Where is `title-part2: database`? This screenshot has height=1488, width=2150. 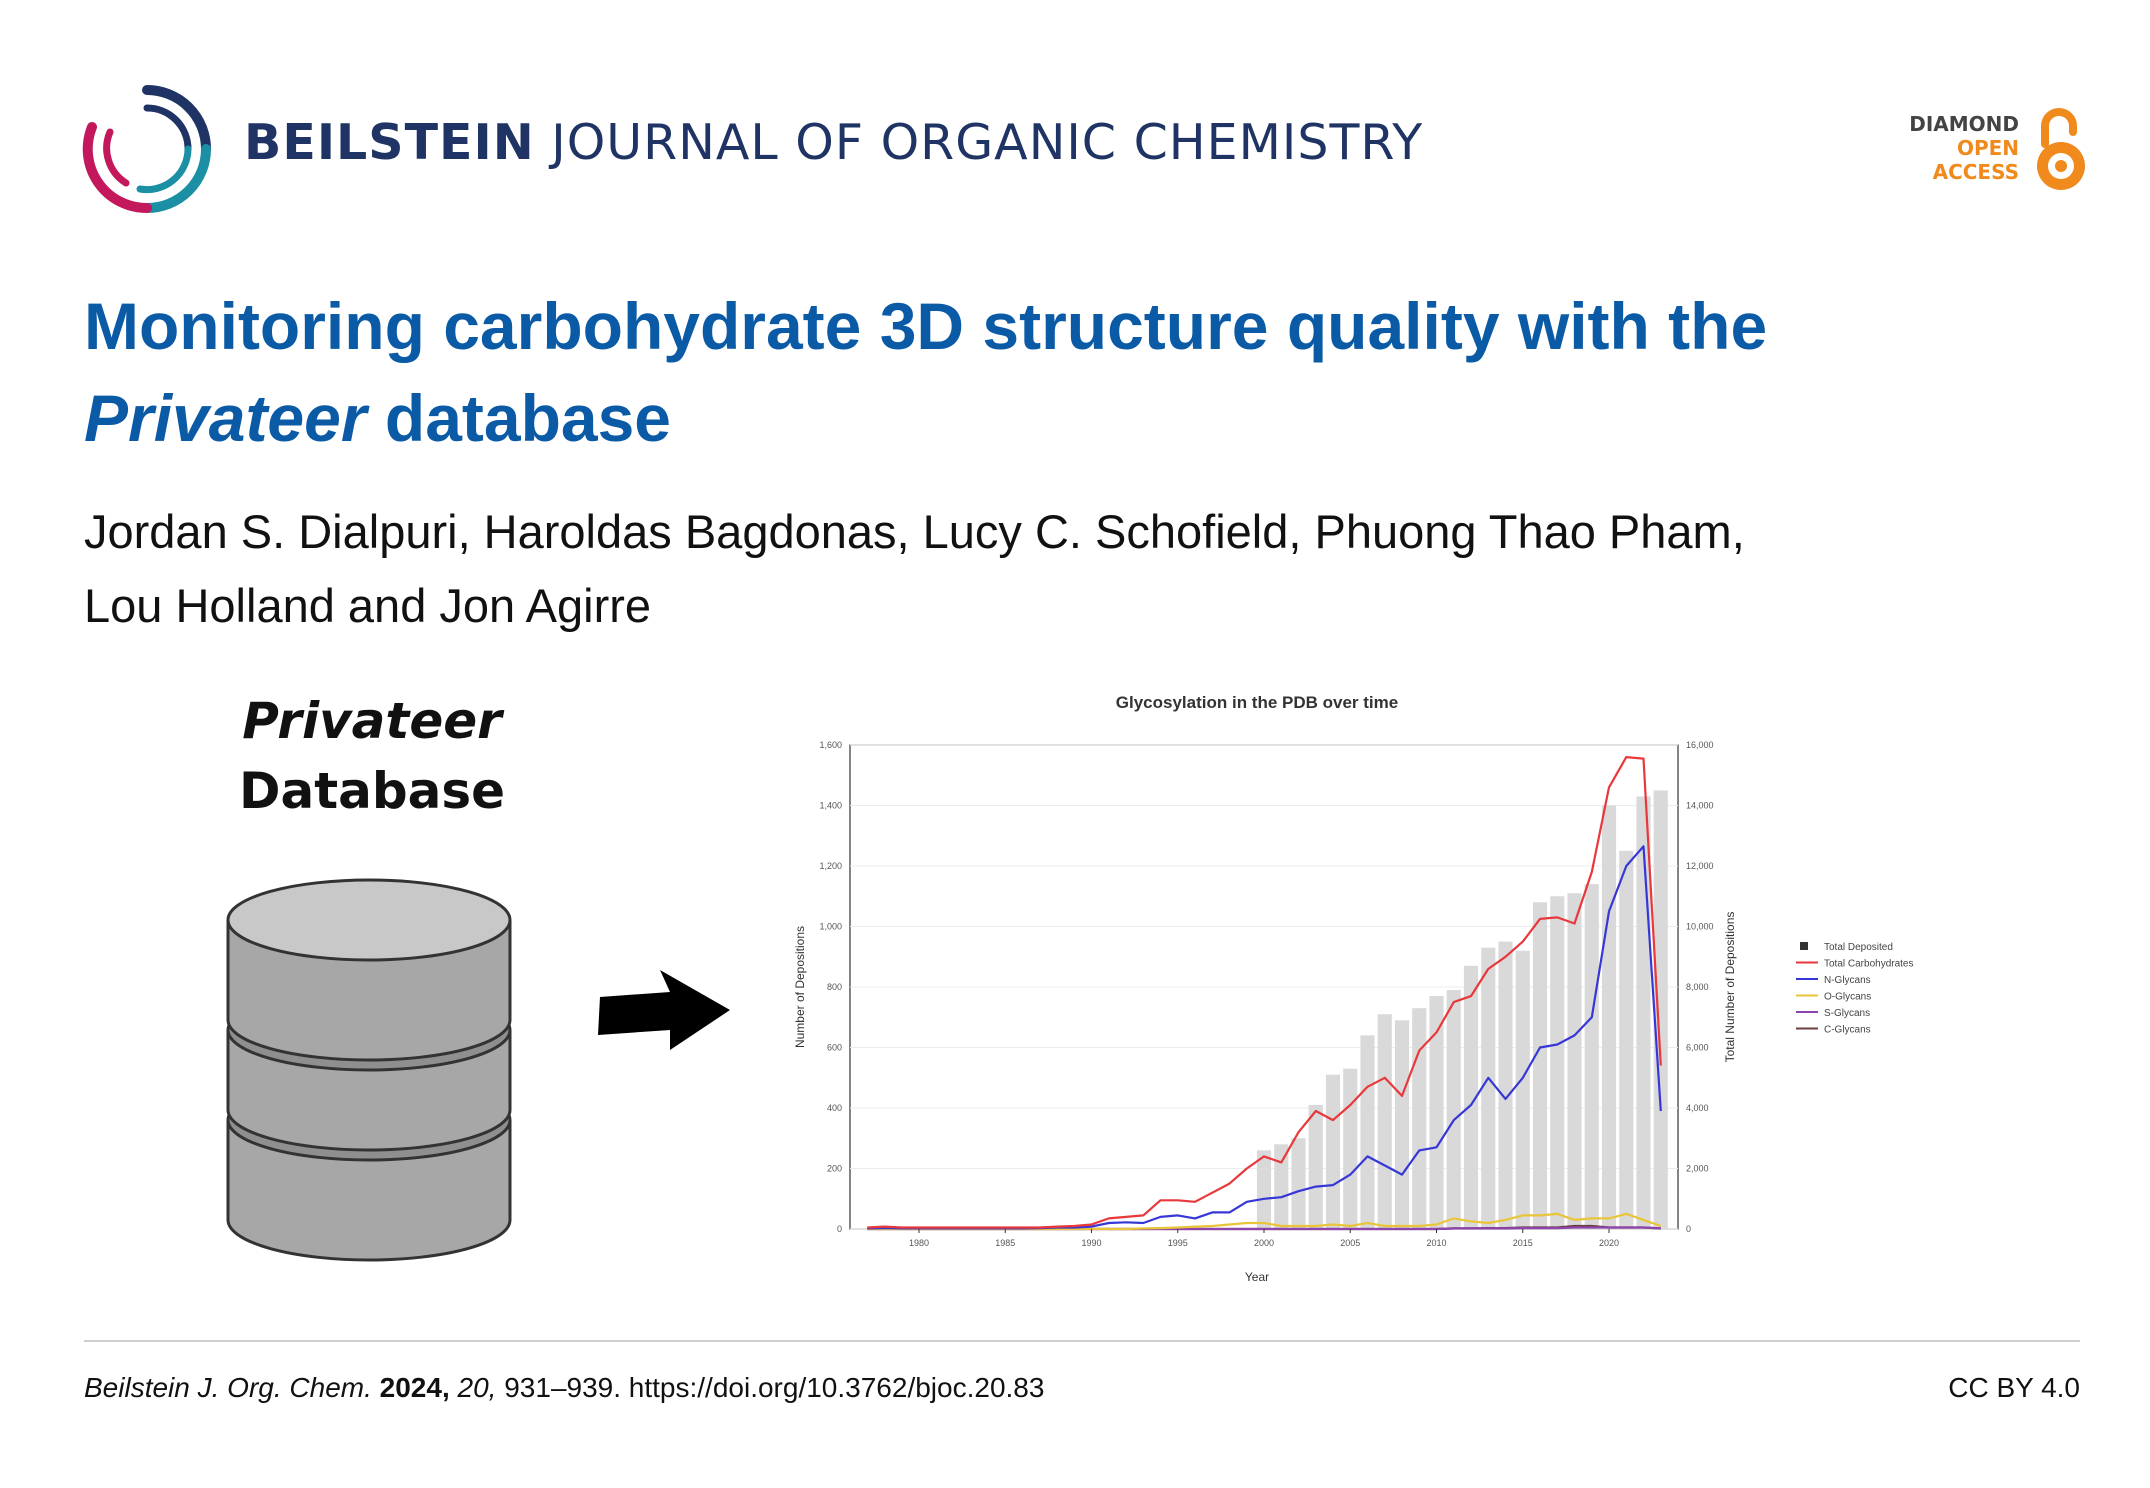 title-part2: database is located at coordinates (528, 418).